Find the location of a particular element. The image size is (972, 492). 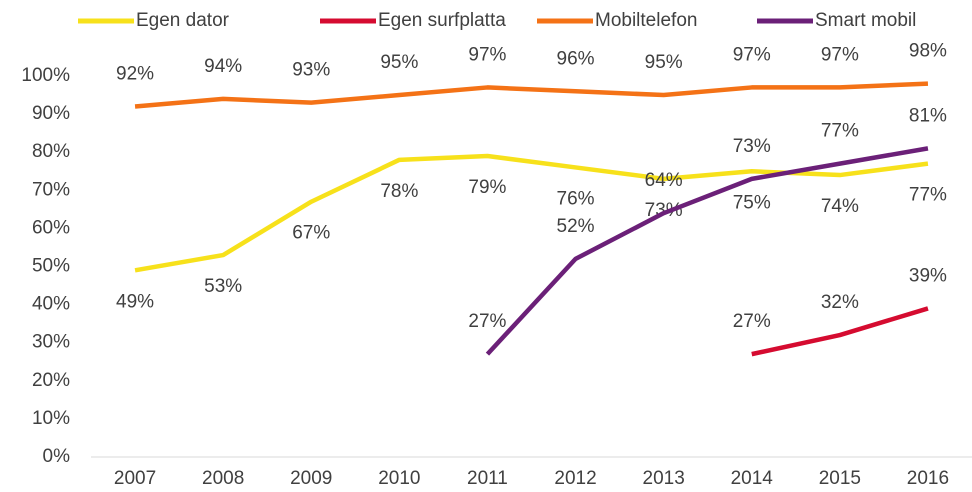

data-label: 73% is located at coordinates (752, 146).